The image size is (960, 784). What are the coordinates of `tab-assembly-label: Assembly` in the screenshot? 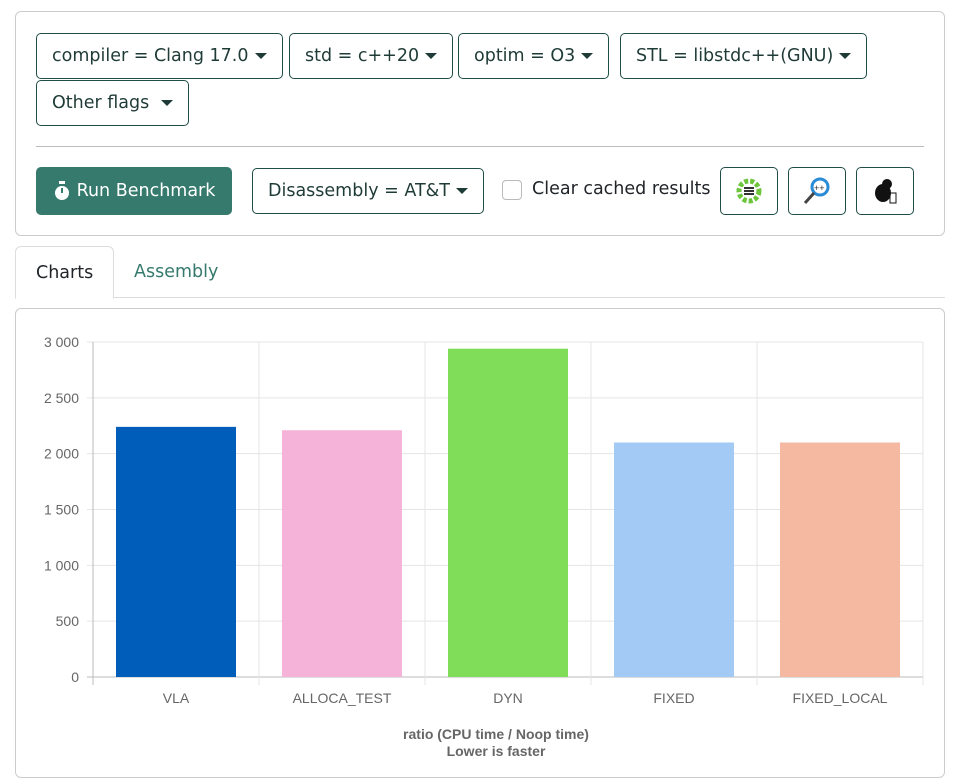 It's located at (176, 272).